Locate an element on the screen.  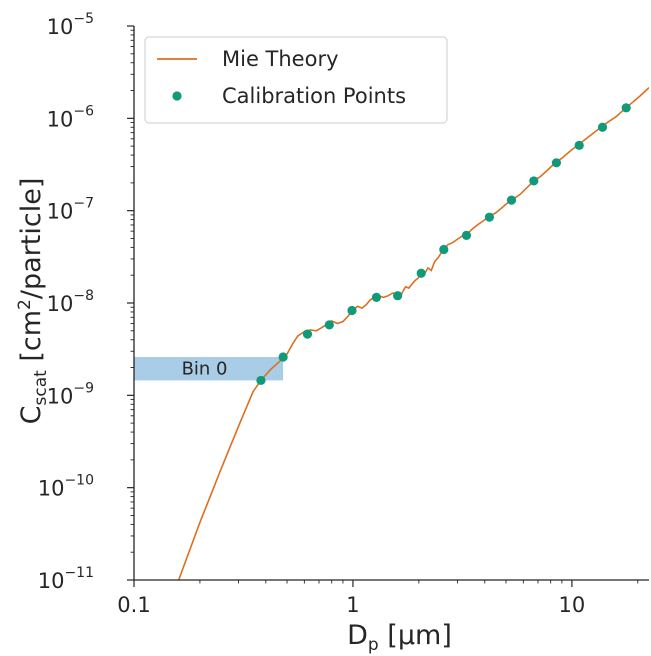
y-tick-label: 10⁻⁹ is located at coordinates (70, 394).